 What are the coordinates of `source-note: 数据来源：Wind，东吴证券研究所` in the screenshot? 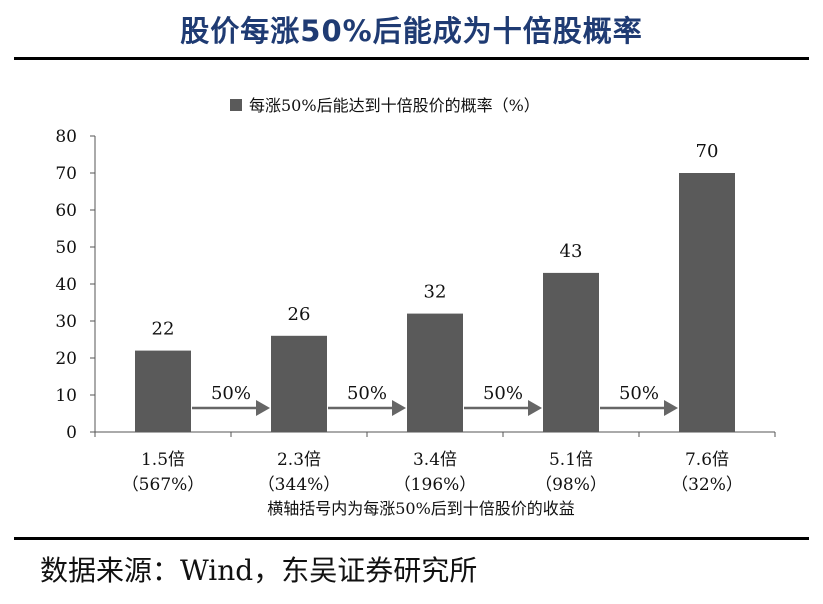 It's located at (259, 570).